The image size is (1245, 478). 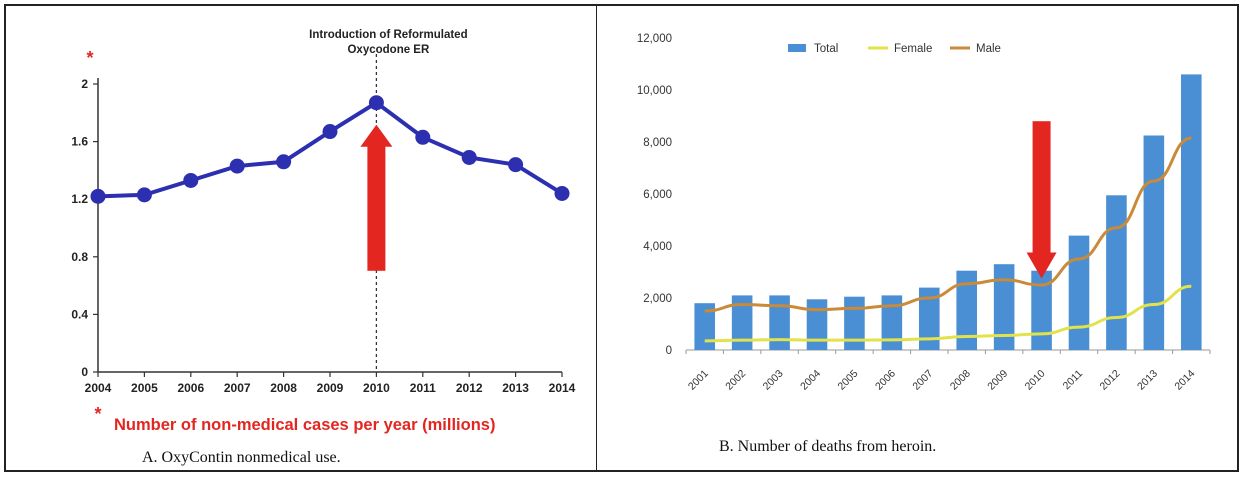 I want to click on legend-label-female: Female, so click(x=913, y=49).